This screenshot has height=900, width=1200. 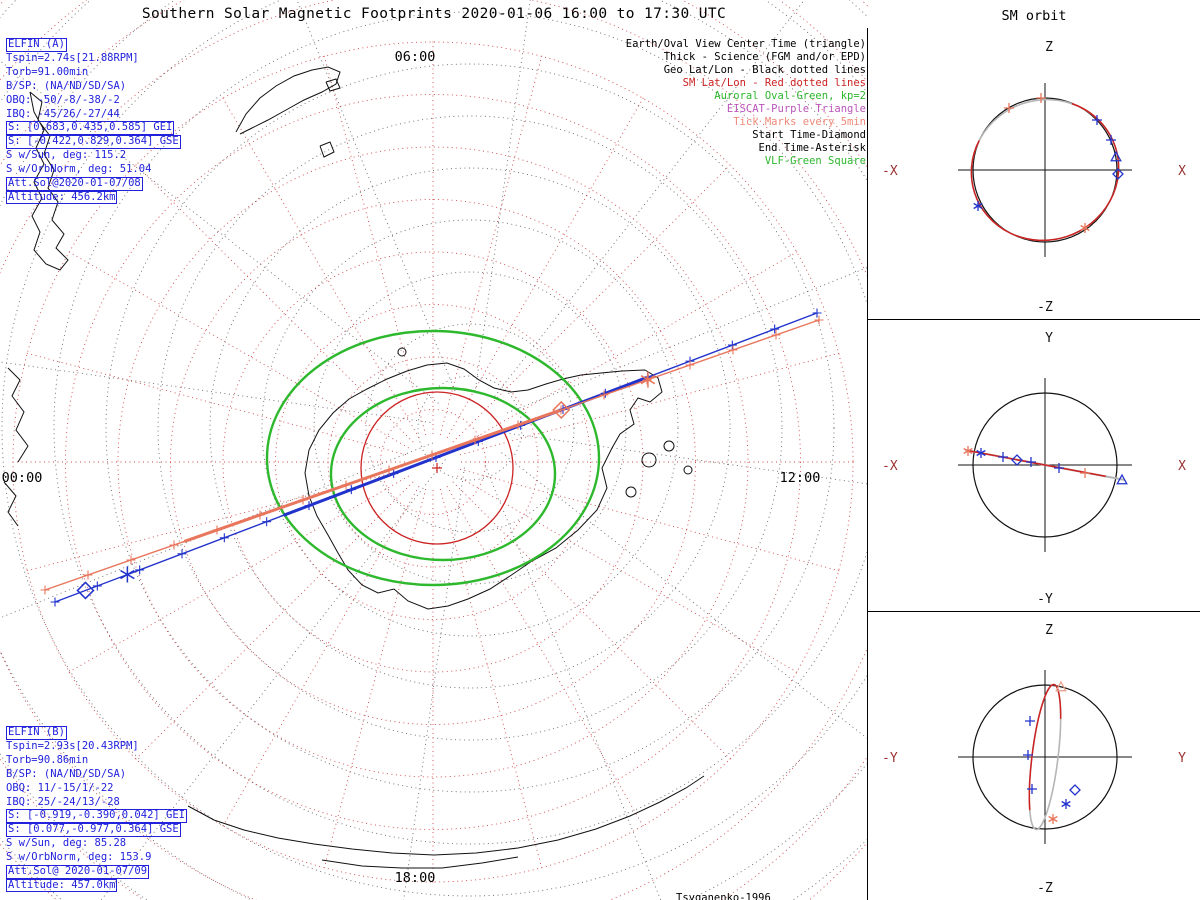 I want to click on text-line: S w/Sun, deg: 115.2, so click(x=66, y=155).